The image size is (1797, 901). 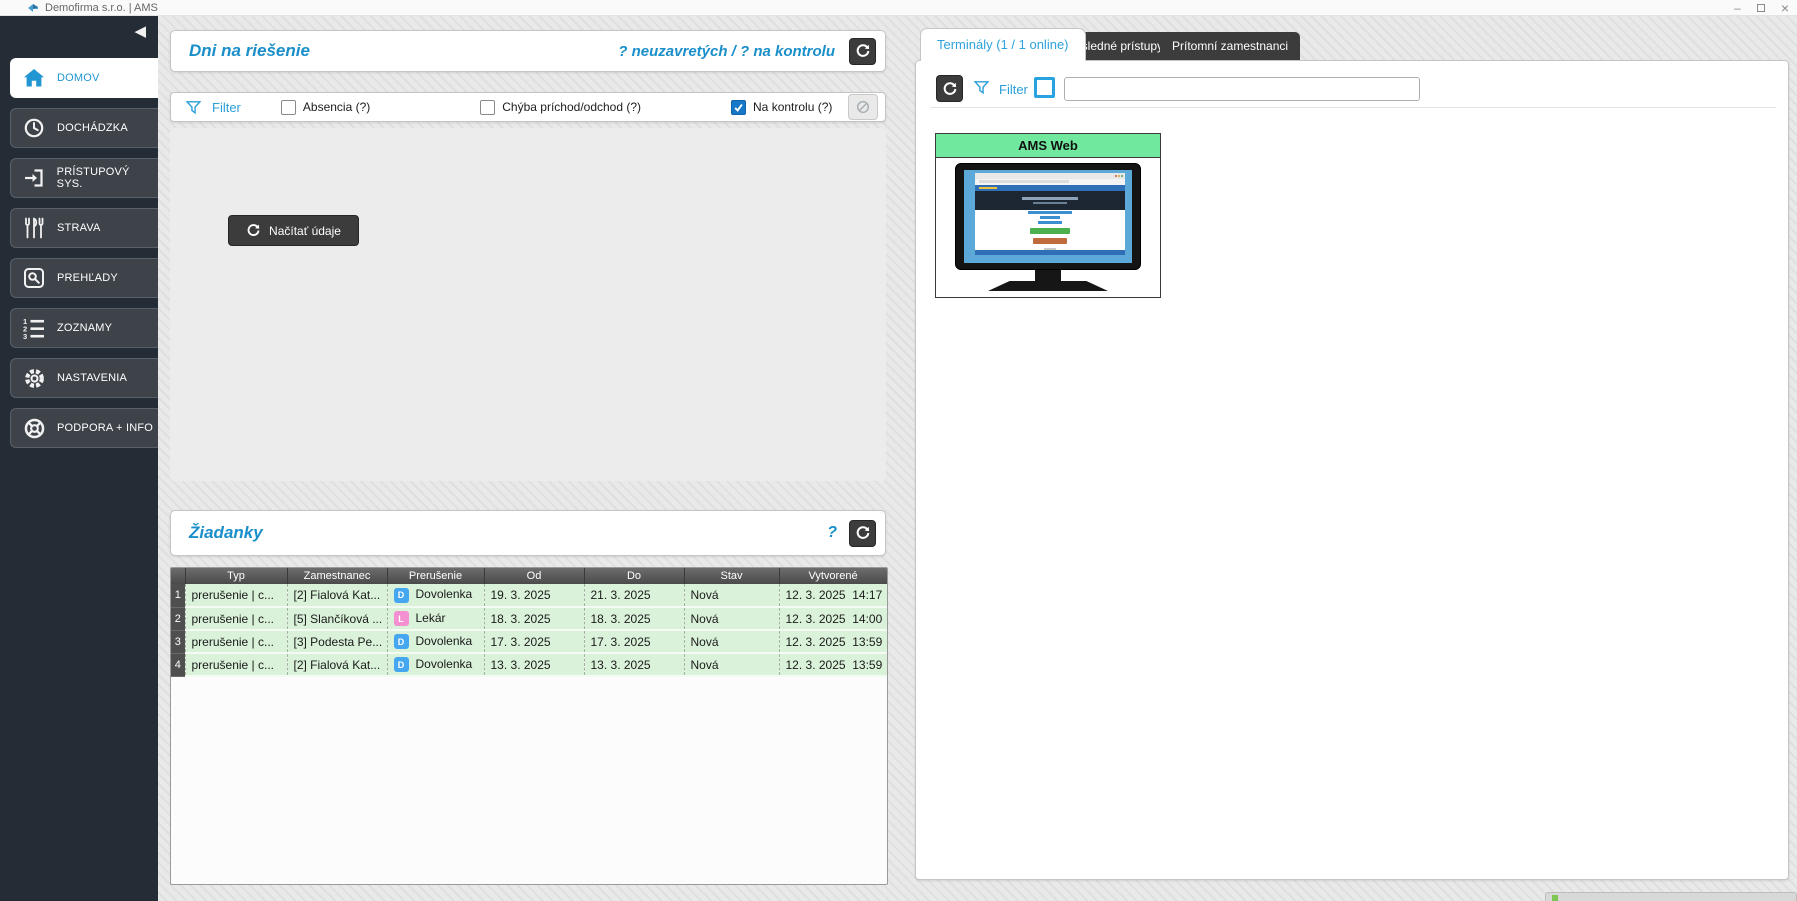 I want to click on maximize-icon, so click(x=1760, y=8).